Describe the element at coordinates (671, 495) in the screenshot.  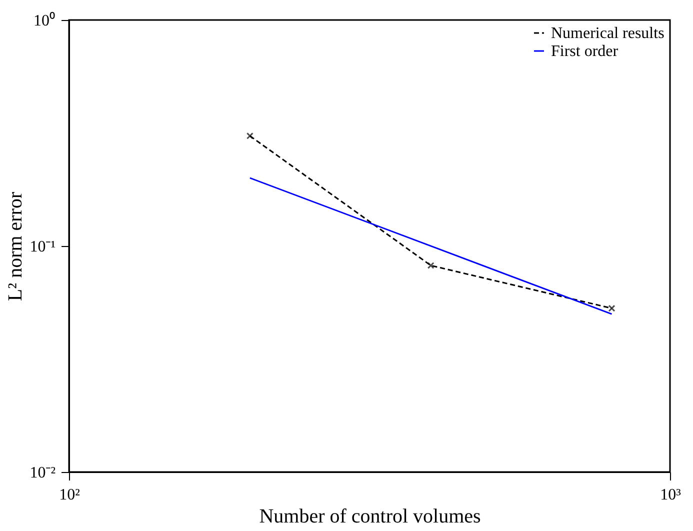
I see `x-tick-label: 10³` at that location.